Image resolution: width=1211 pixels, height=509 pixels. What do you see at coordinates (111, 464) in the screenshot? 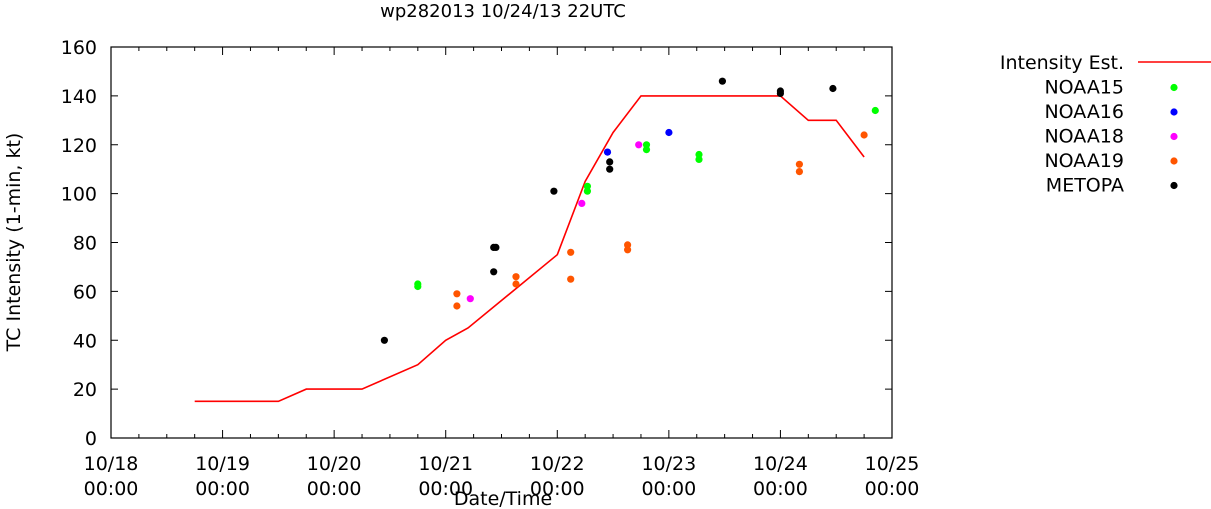
I see `x-tick-label: 10/18` at bounding box center [111, 464].